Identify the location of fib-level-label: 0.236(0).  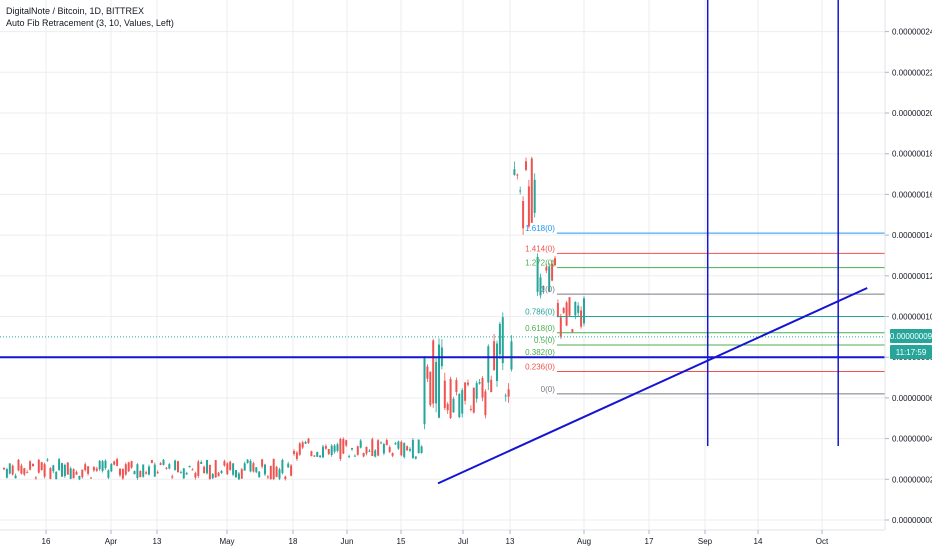
(540, 366).